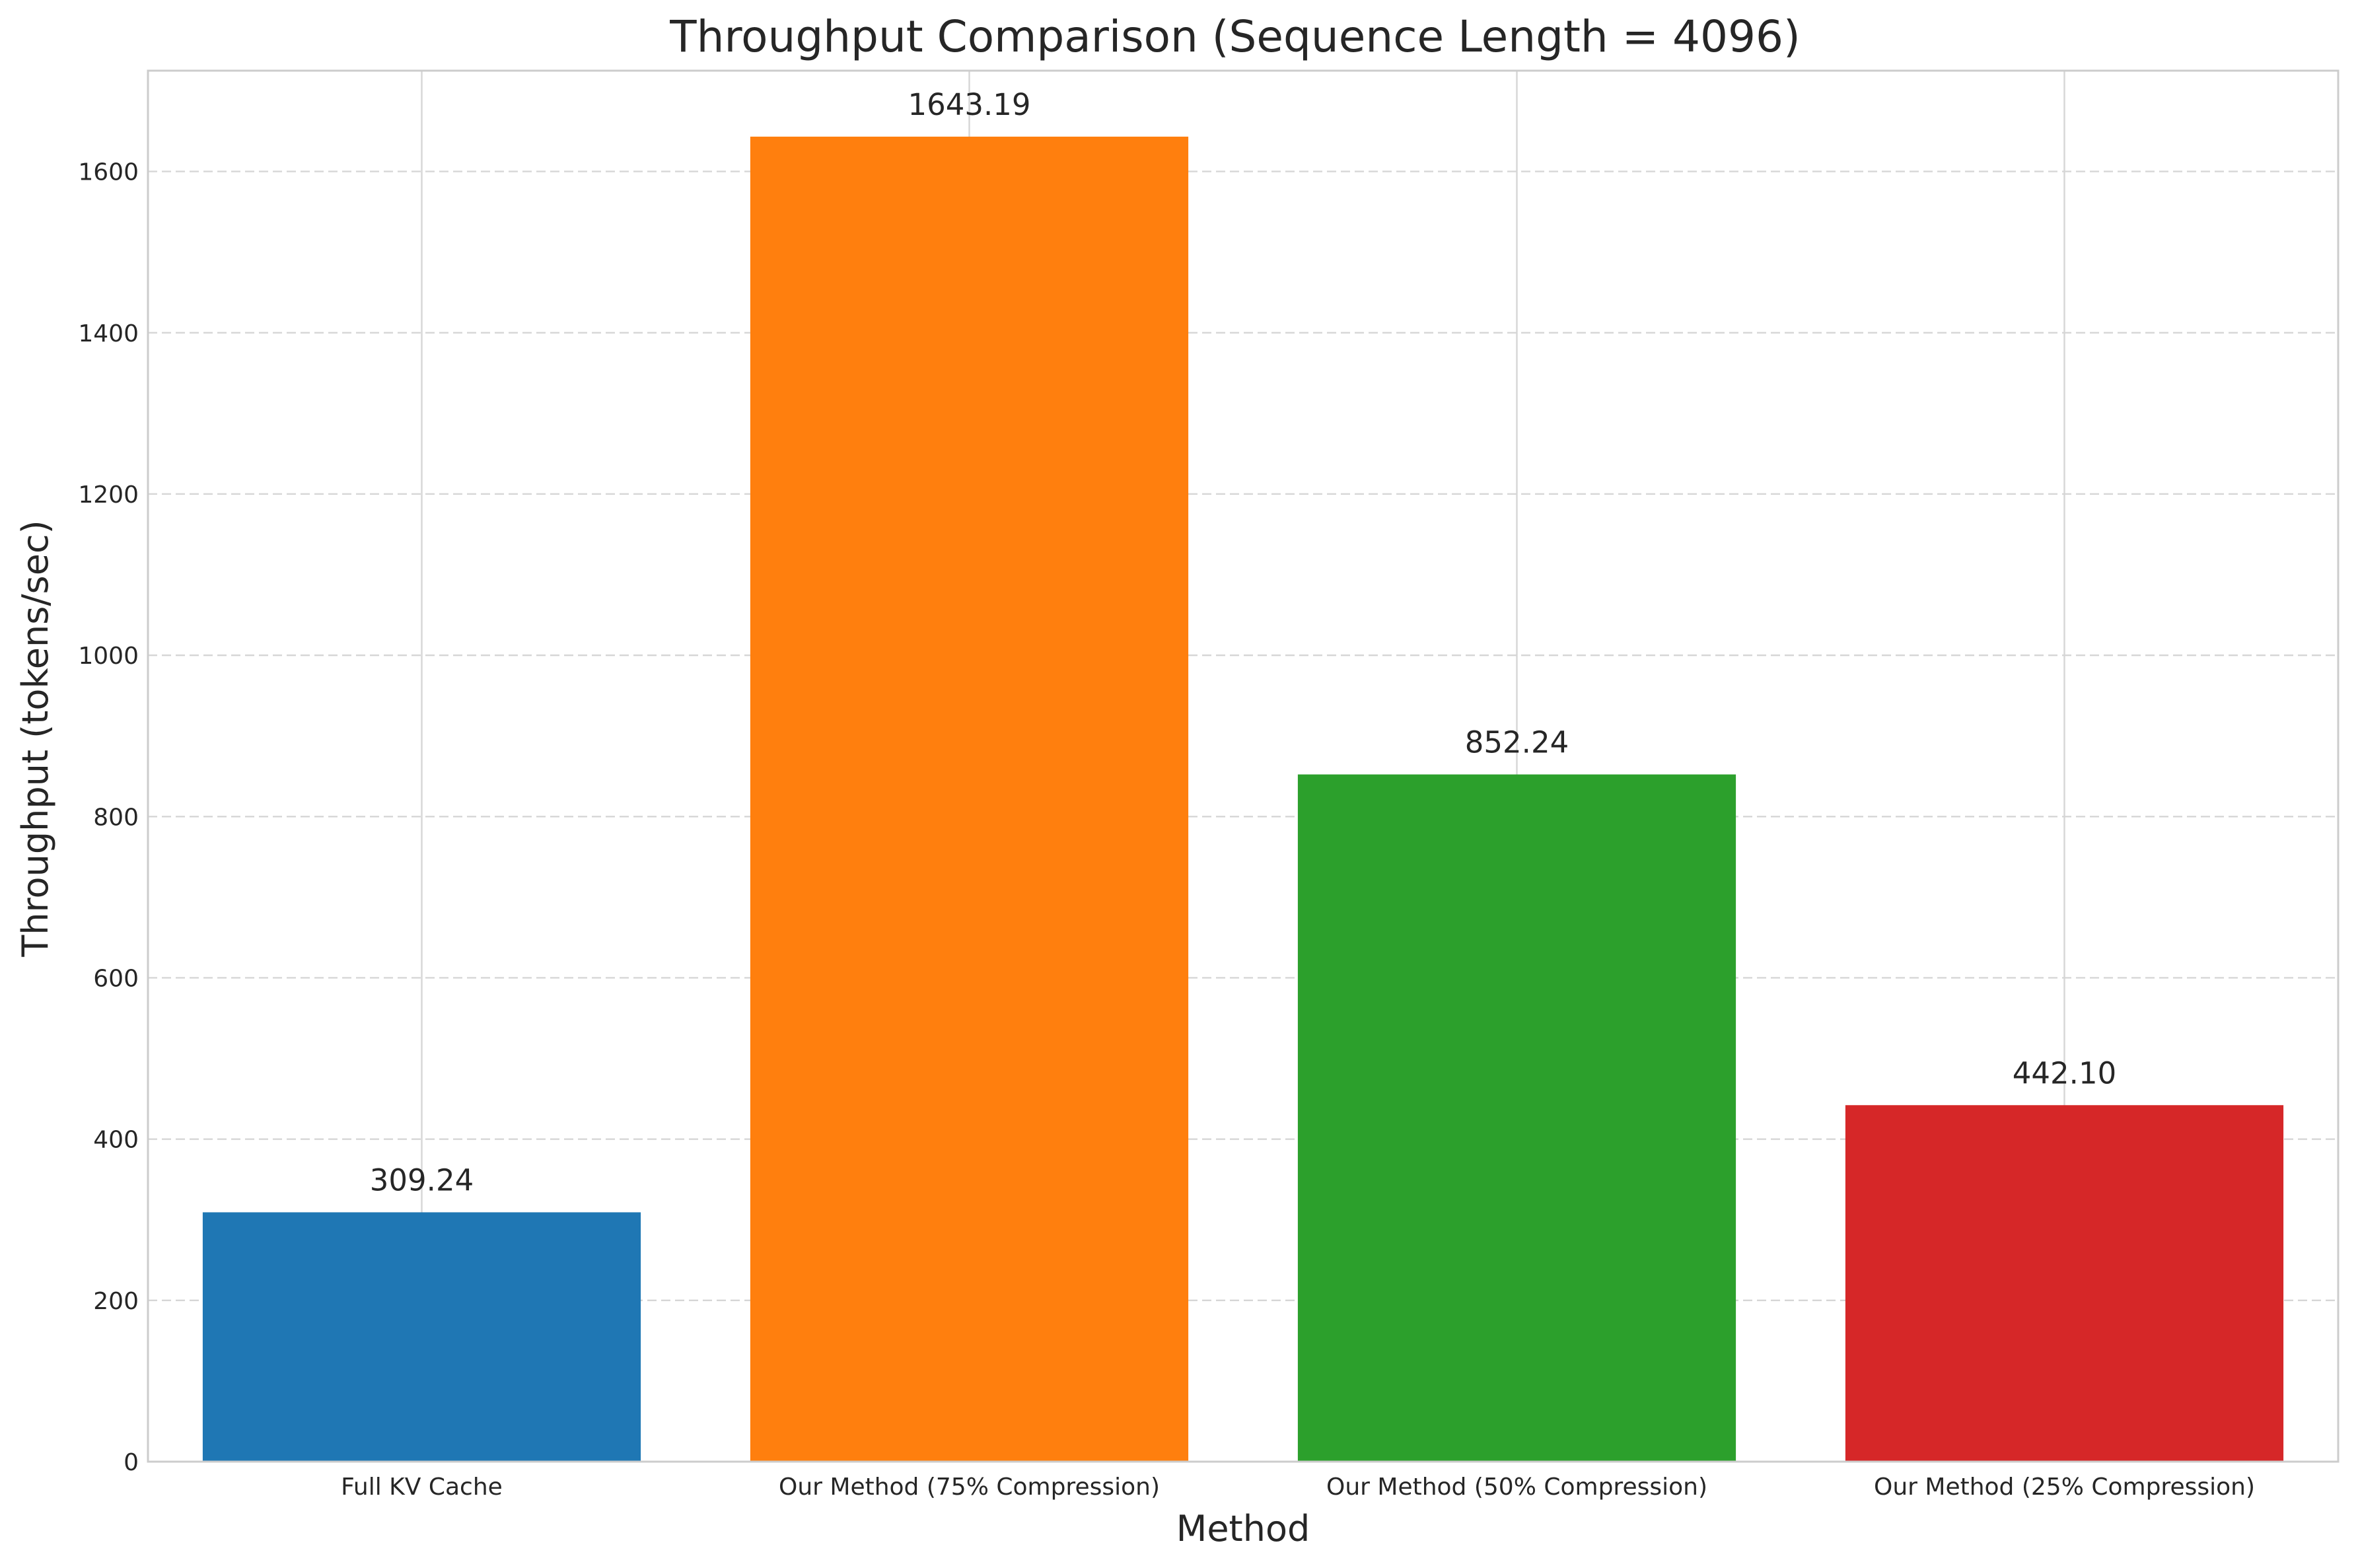 The width and height of the screenshot is (2358, 1568). I want to click on x-tick-label: Our Method (75% Compression), so click(969, 1487).